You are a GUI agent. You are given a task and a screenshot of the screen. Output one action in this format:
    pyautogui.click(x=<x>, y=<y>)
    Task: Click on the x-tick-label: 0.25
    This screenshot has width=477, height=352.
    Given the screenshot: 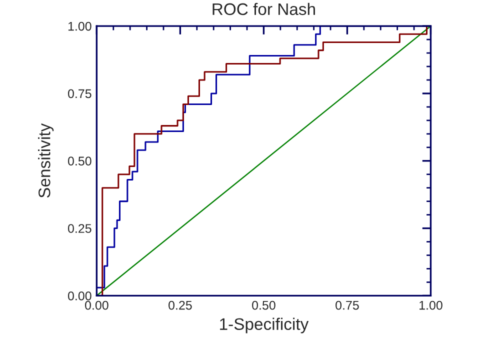 What is the action you would take?
    pyautogui.click(x=180, y=305)
    